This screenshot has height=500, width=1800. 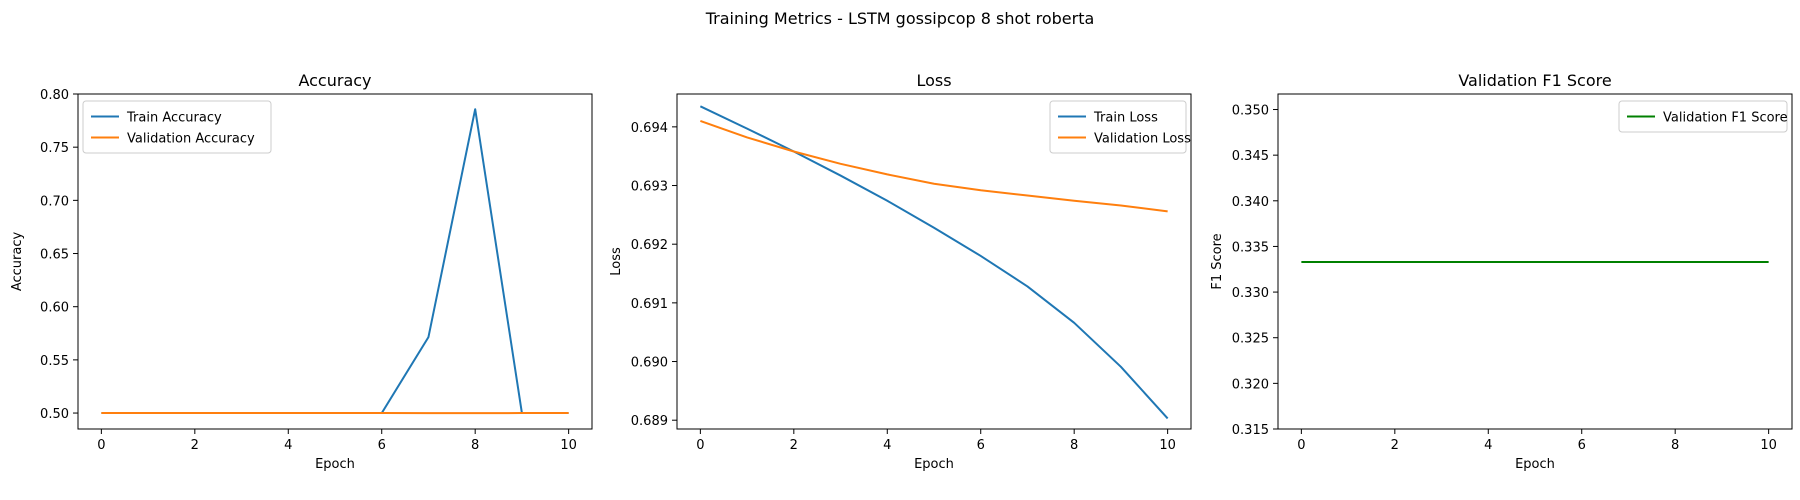 What do you see at coordinates (1534, 80) in the screenshot?
I see `subplot-title: Validation F1 Score` at bounding box center [1534, 80].